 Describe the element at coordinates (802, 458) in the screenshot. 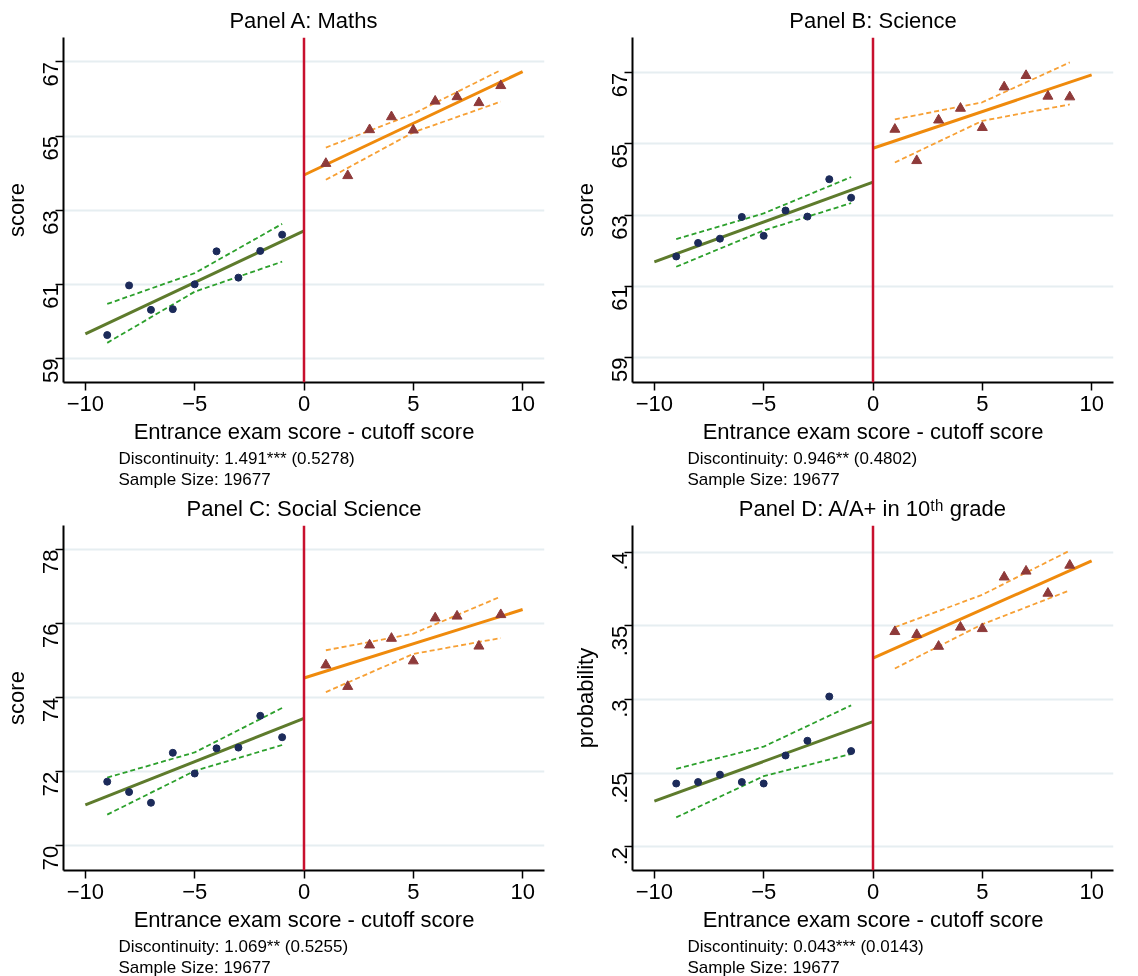

I see `text: Discontinuity: 0.946** (0.4802)` at that location.